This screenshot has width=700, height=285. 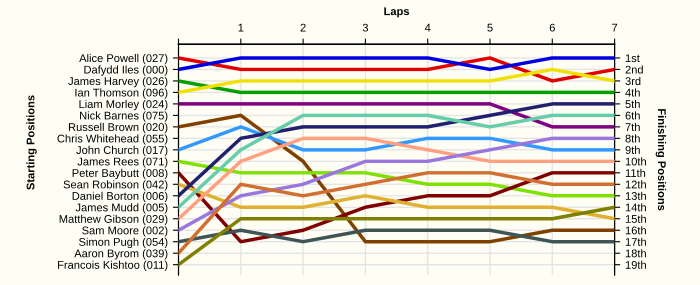 I want to click on y2-tick-label: 4th, so click(x=632, y=92).